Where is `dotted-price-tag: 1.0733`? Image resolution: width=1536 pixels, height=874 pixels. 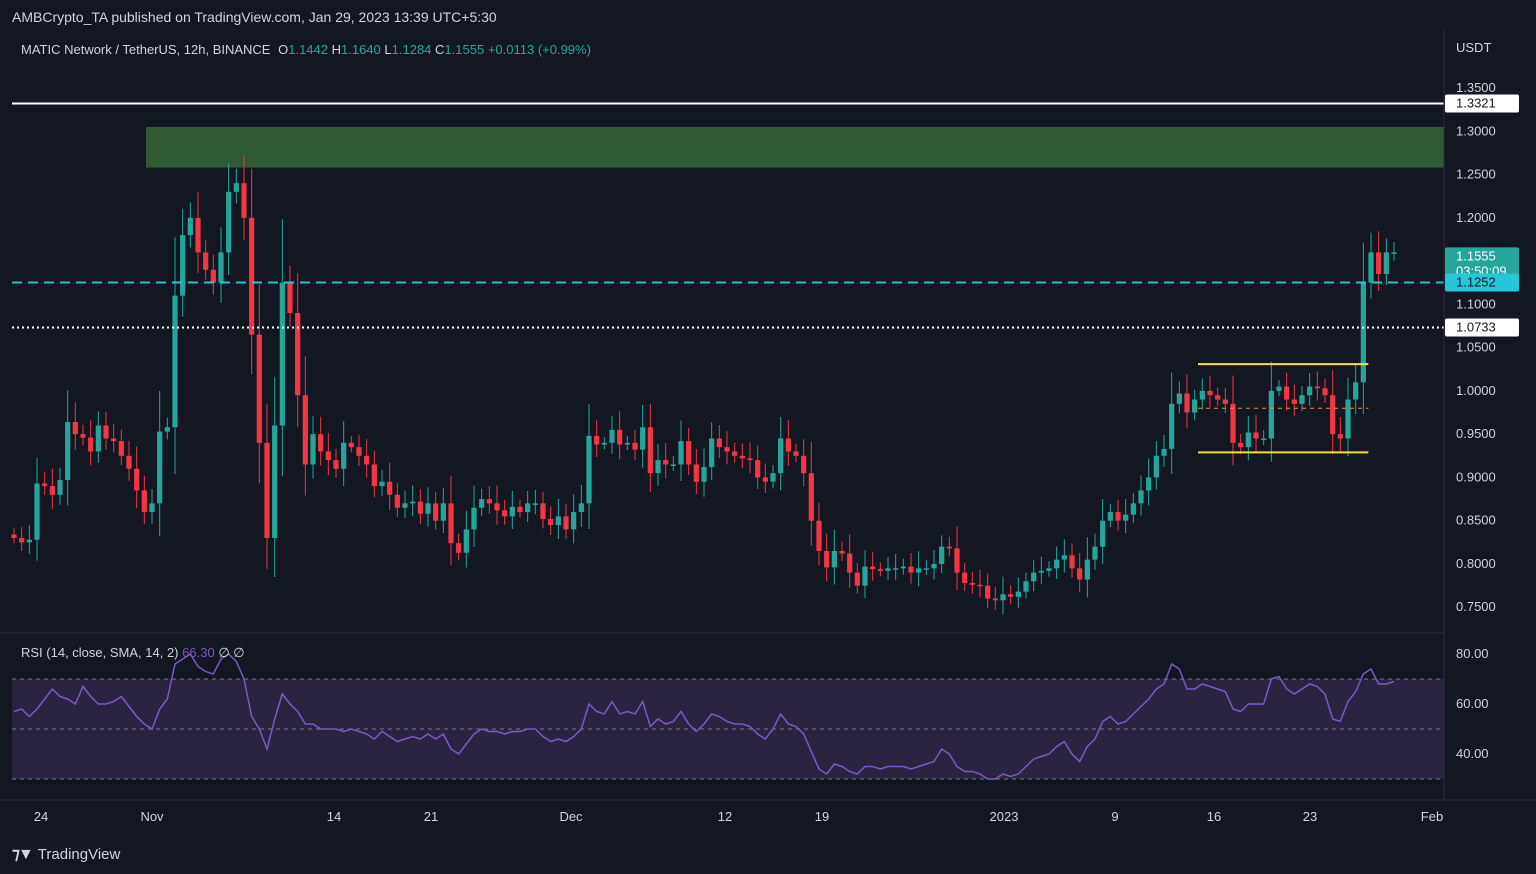 dotted-price-tag: 1.0733 is located at coordinates (1482, 327).